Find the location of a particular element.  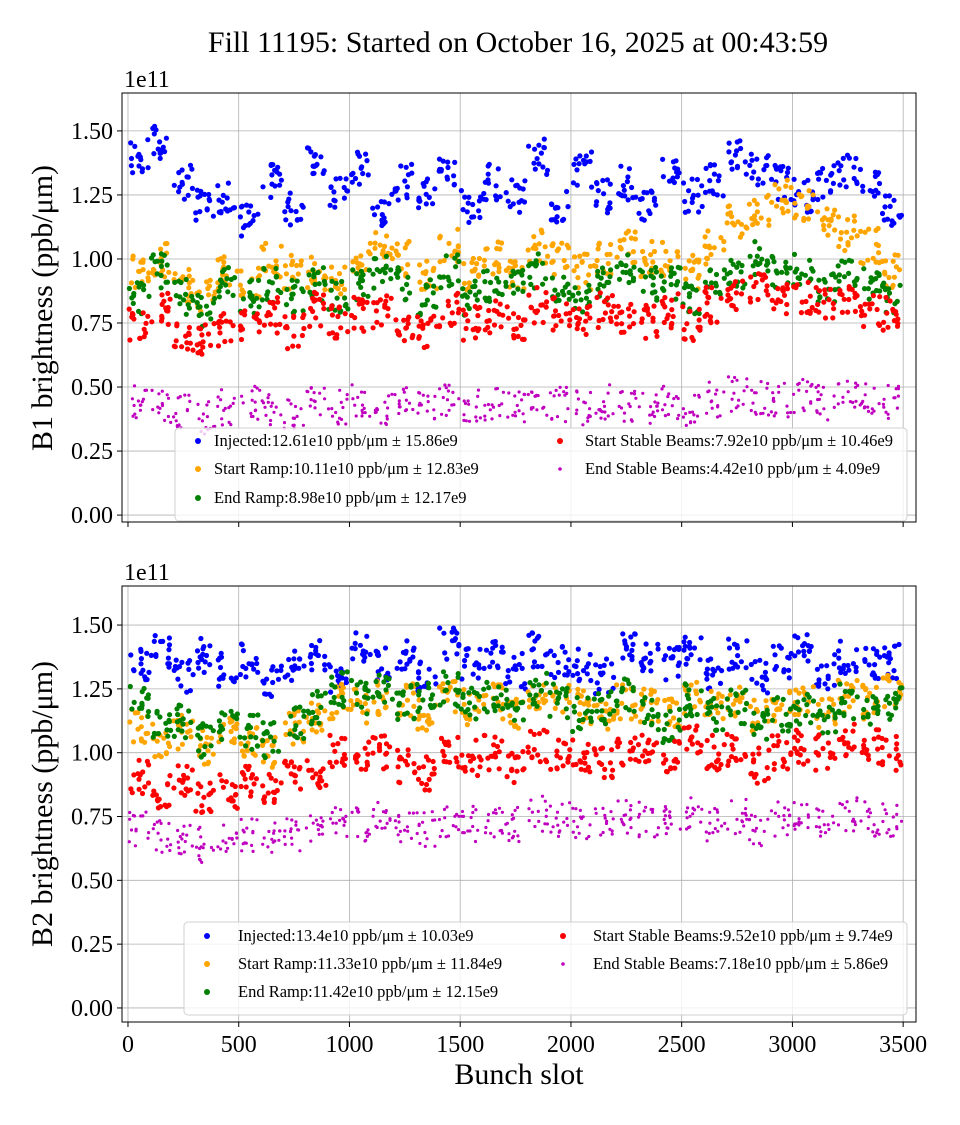

offset-text: 1e11 is located at coordinates (147, 80).